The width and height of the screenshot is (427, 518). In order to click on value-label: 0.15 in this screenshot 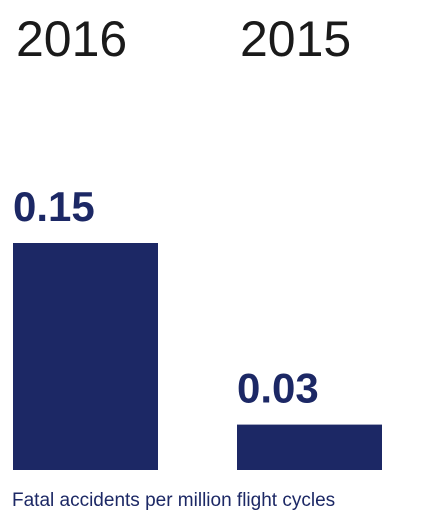, I will do `click(54, 206)`.